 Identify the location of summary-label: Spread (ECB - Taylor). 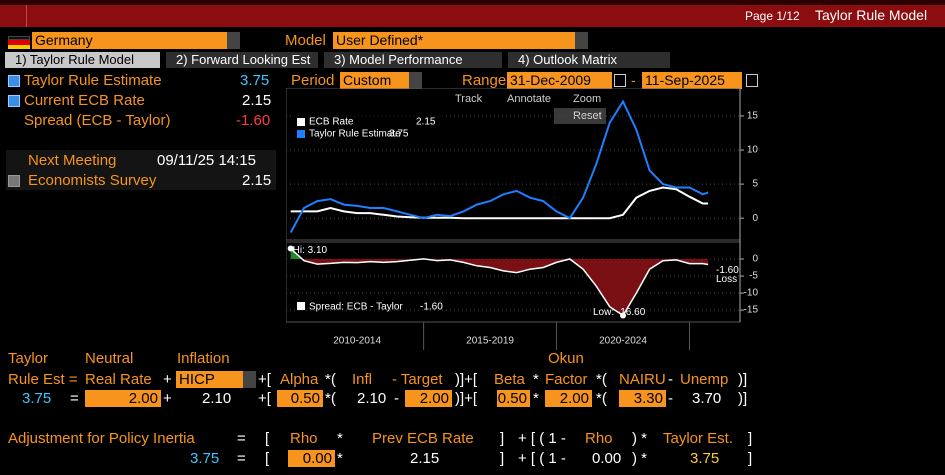
(97, 120).